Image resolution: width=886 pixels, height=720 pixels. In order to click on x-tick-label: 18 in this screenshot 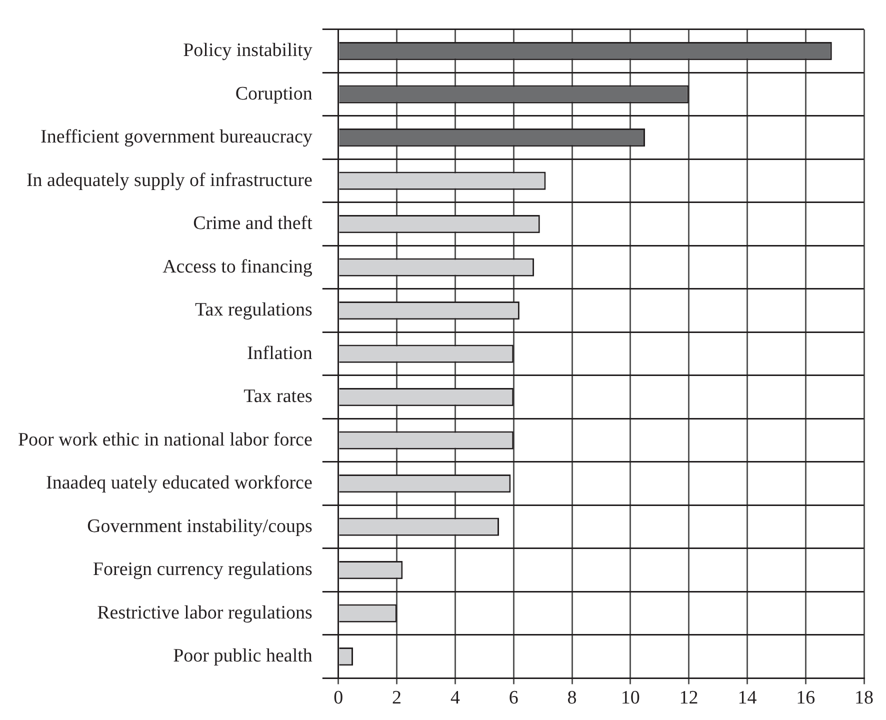, I will do `click(864, 698)`.